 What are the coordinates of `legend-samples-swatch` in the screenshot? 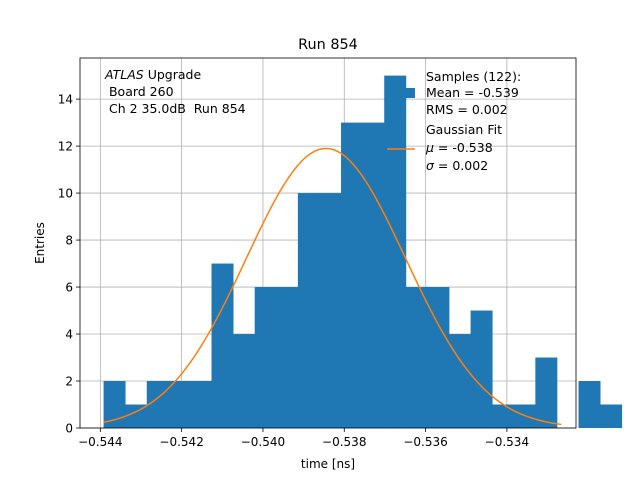 It's located at (401, 93).